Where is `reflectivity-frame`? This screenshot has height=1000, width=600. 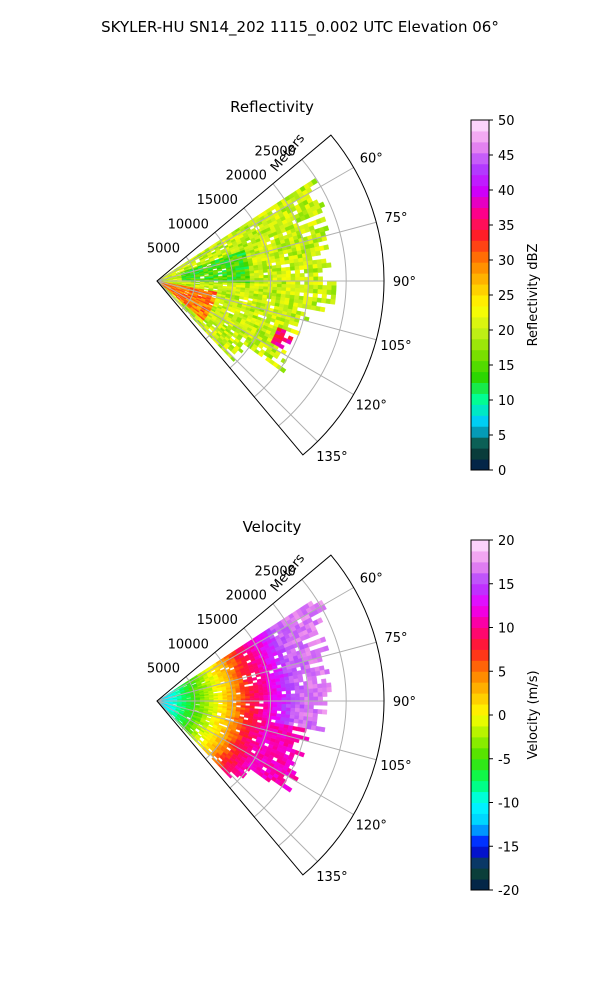 reflectivity-frame is located at coordinates (270, 295).